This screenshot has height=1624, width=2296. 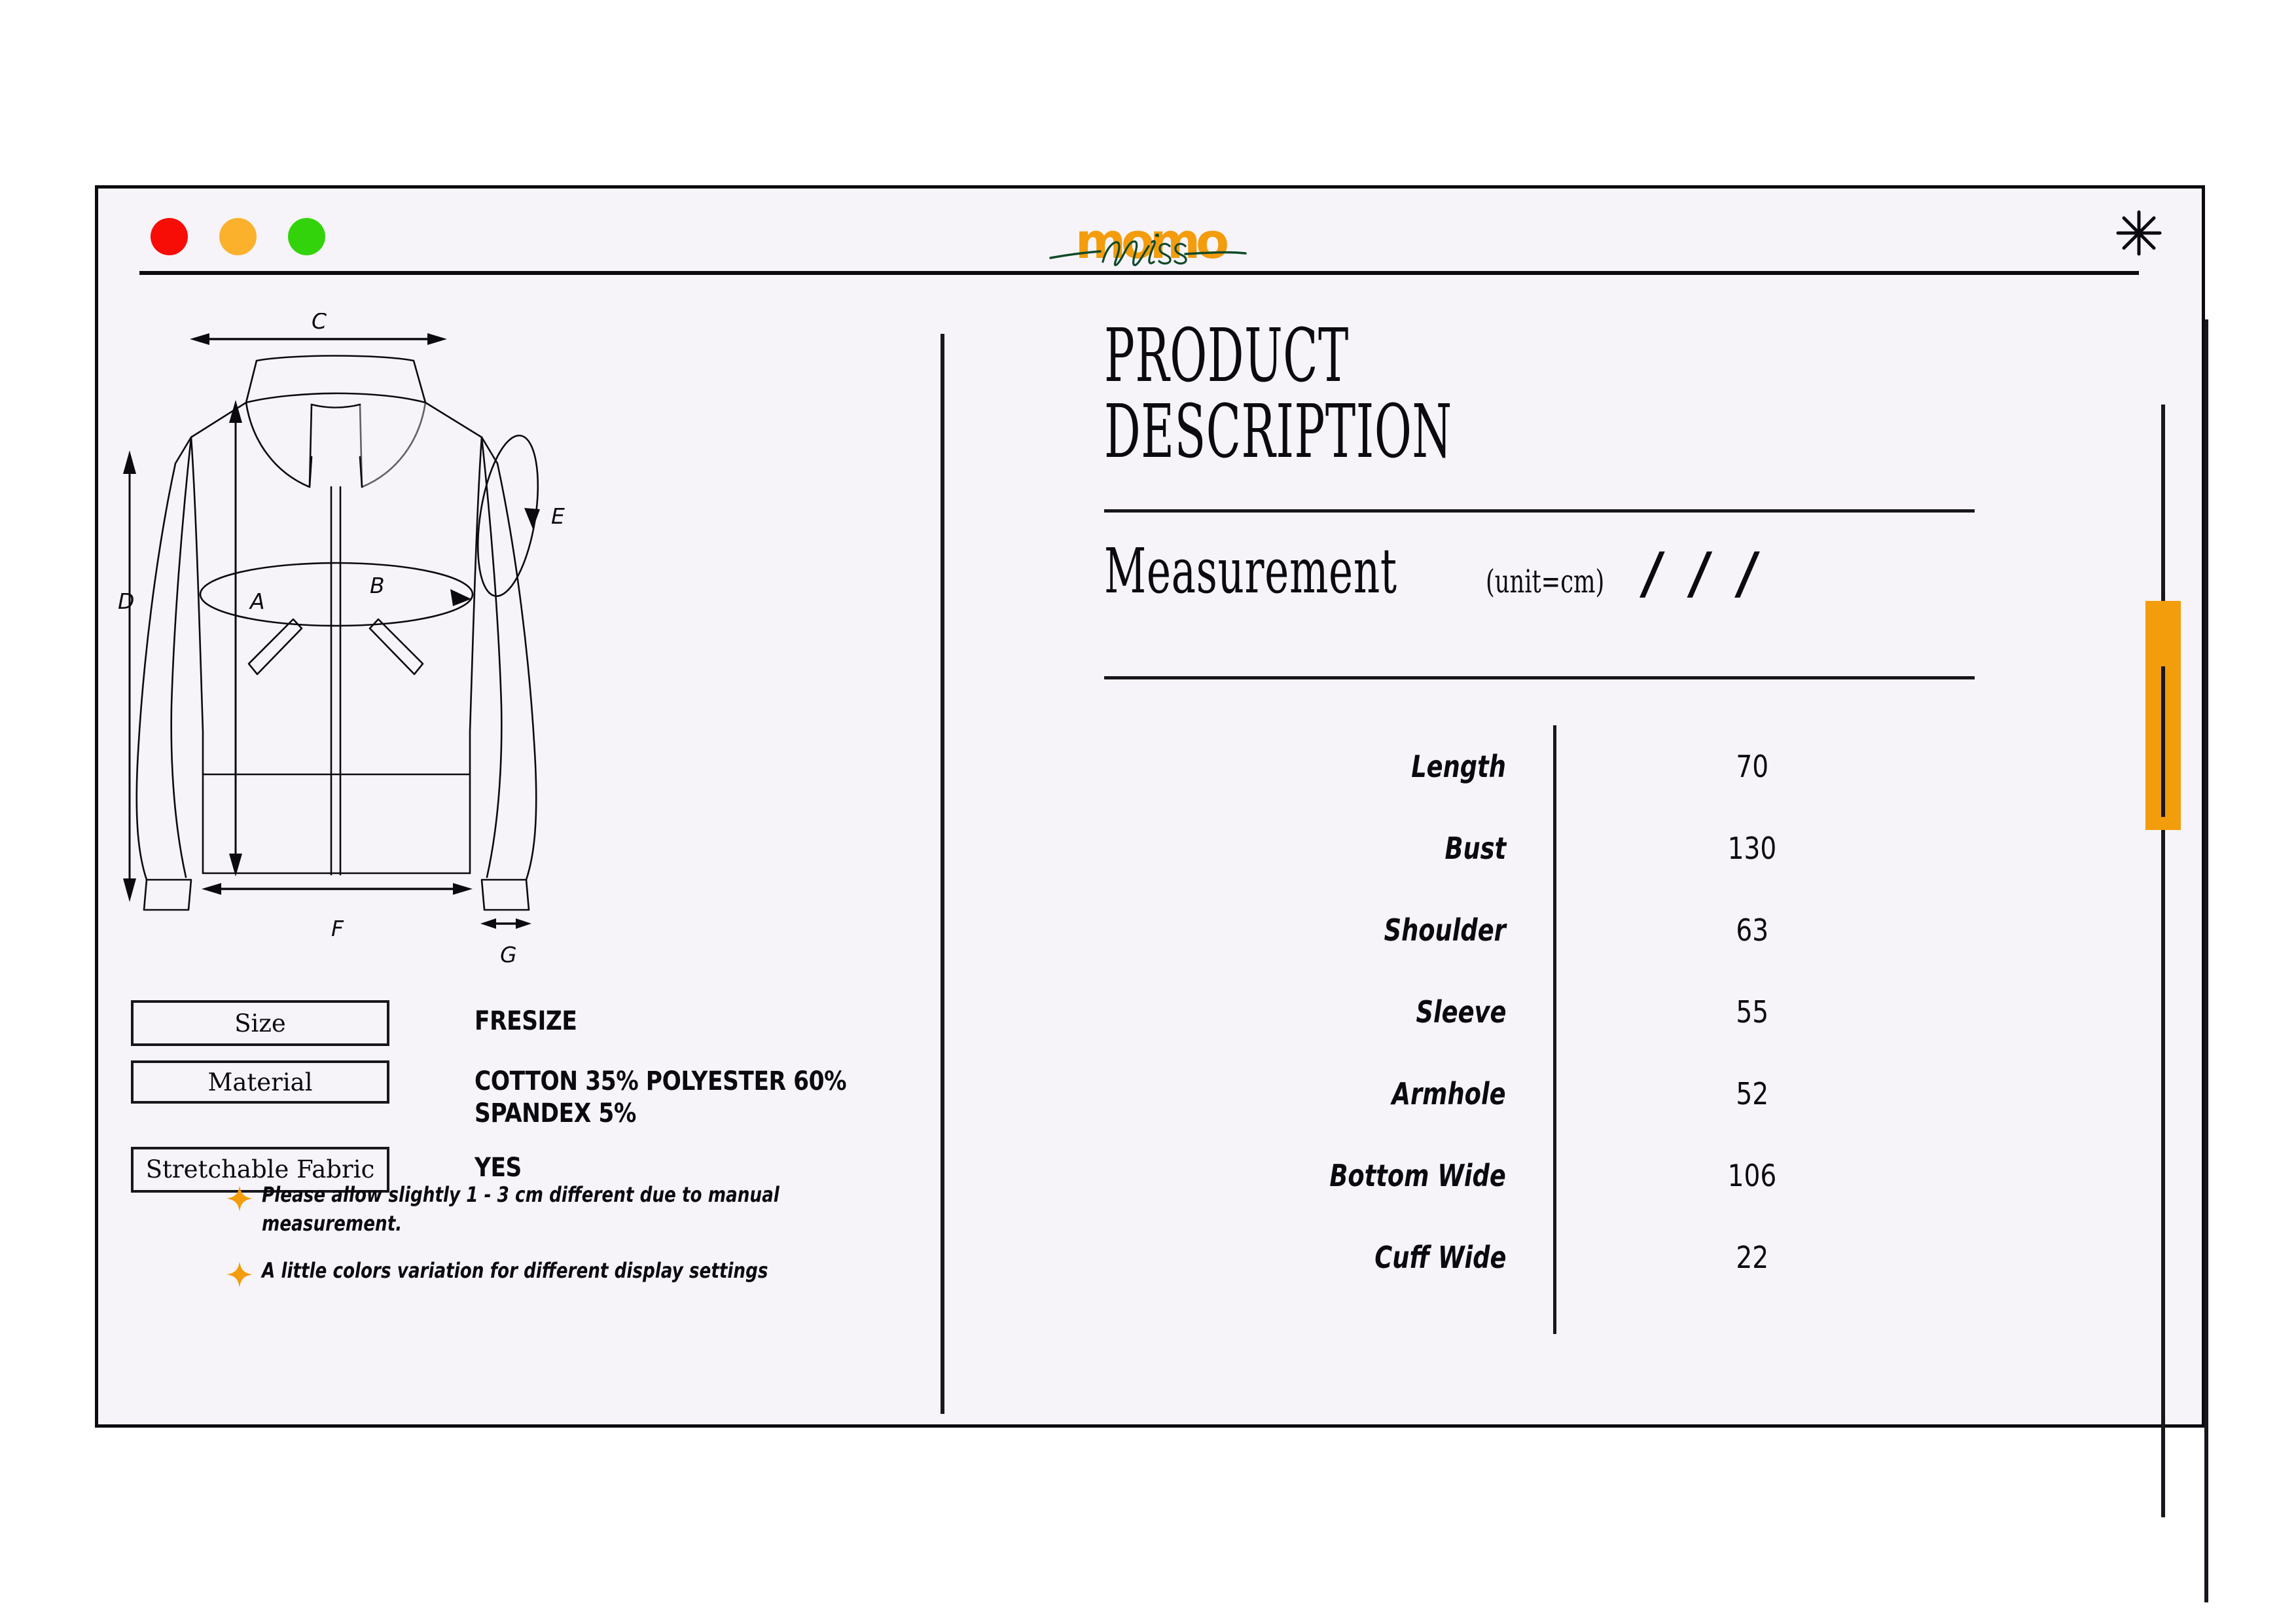 What do you see at coordinates (1554, 1029) in the screenshot?
I see `measurement-table-divider` at bounding box center [1554, 1029].